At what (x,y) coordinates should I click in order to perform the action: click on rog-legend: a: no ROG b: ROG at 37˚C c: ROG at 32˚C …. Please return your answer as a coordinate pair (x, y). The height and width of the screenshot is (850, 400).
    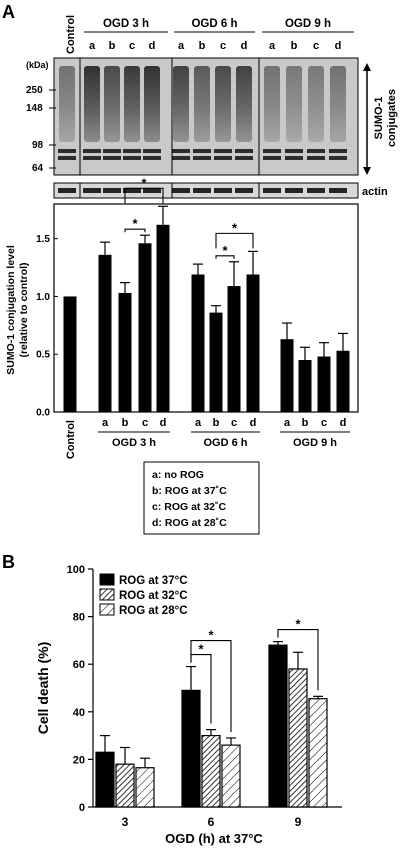
    Looking at the image, I should click on (201, 498).